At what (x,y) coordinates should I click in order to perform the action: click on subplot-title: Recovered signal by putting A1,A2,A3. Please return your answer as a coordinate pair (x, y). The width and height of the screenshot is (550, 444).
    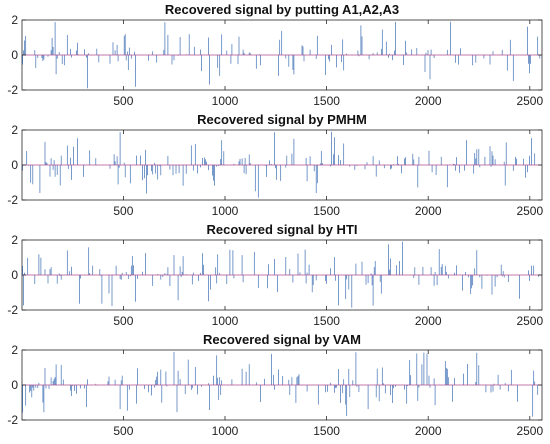
    Looking at the image, I should click on (282, 9).